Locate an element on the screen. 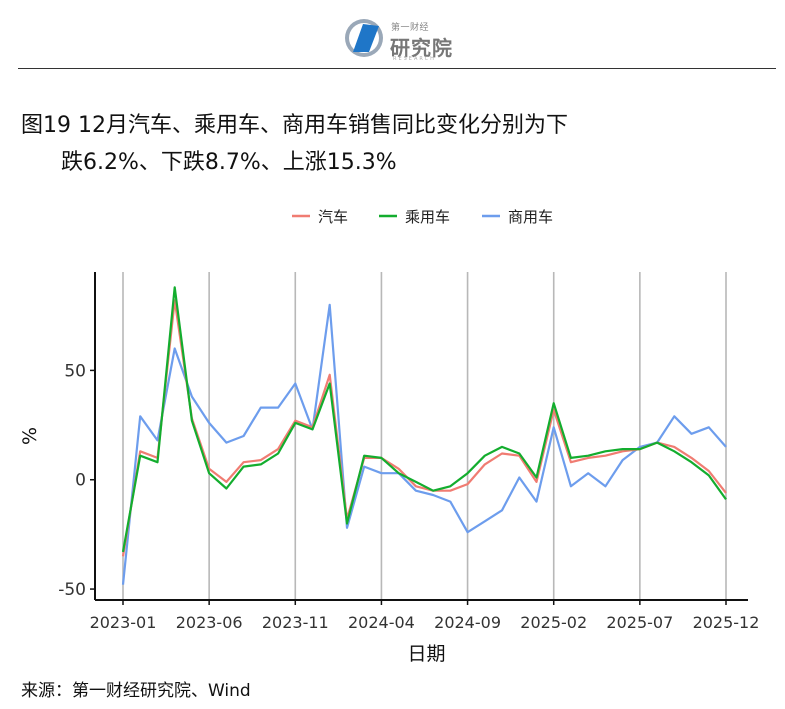  x-tick-label-2024-04: 2024-04 is located at coordinates (381, 622).